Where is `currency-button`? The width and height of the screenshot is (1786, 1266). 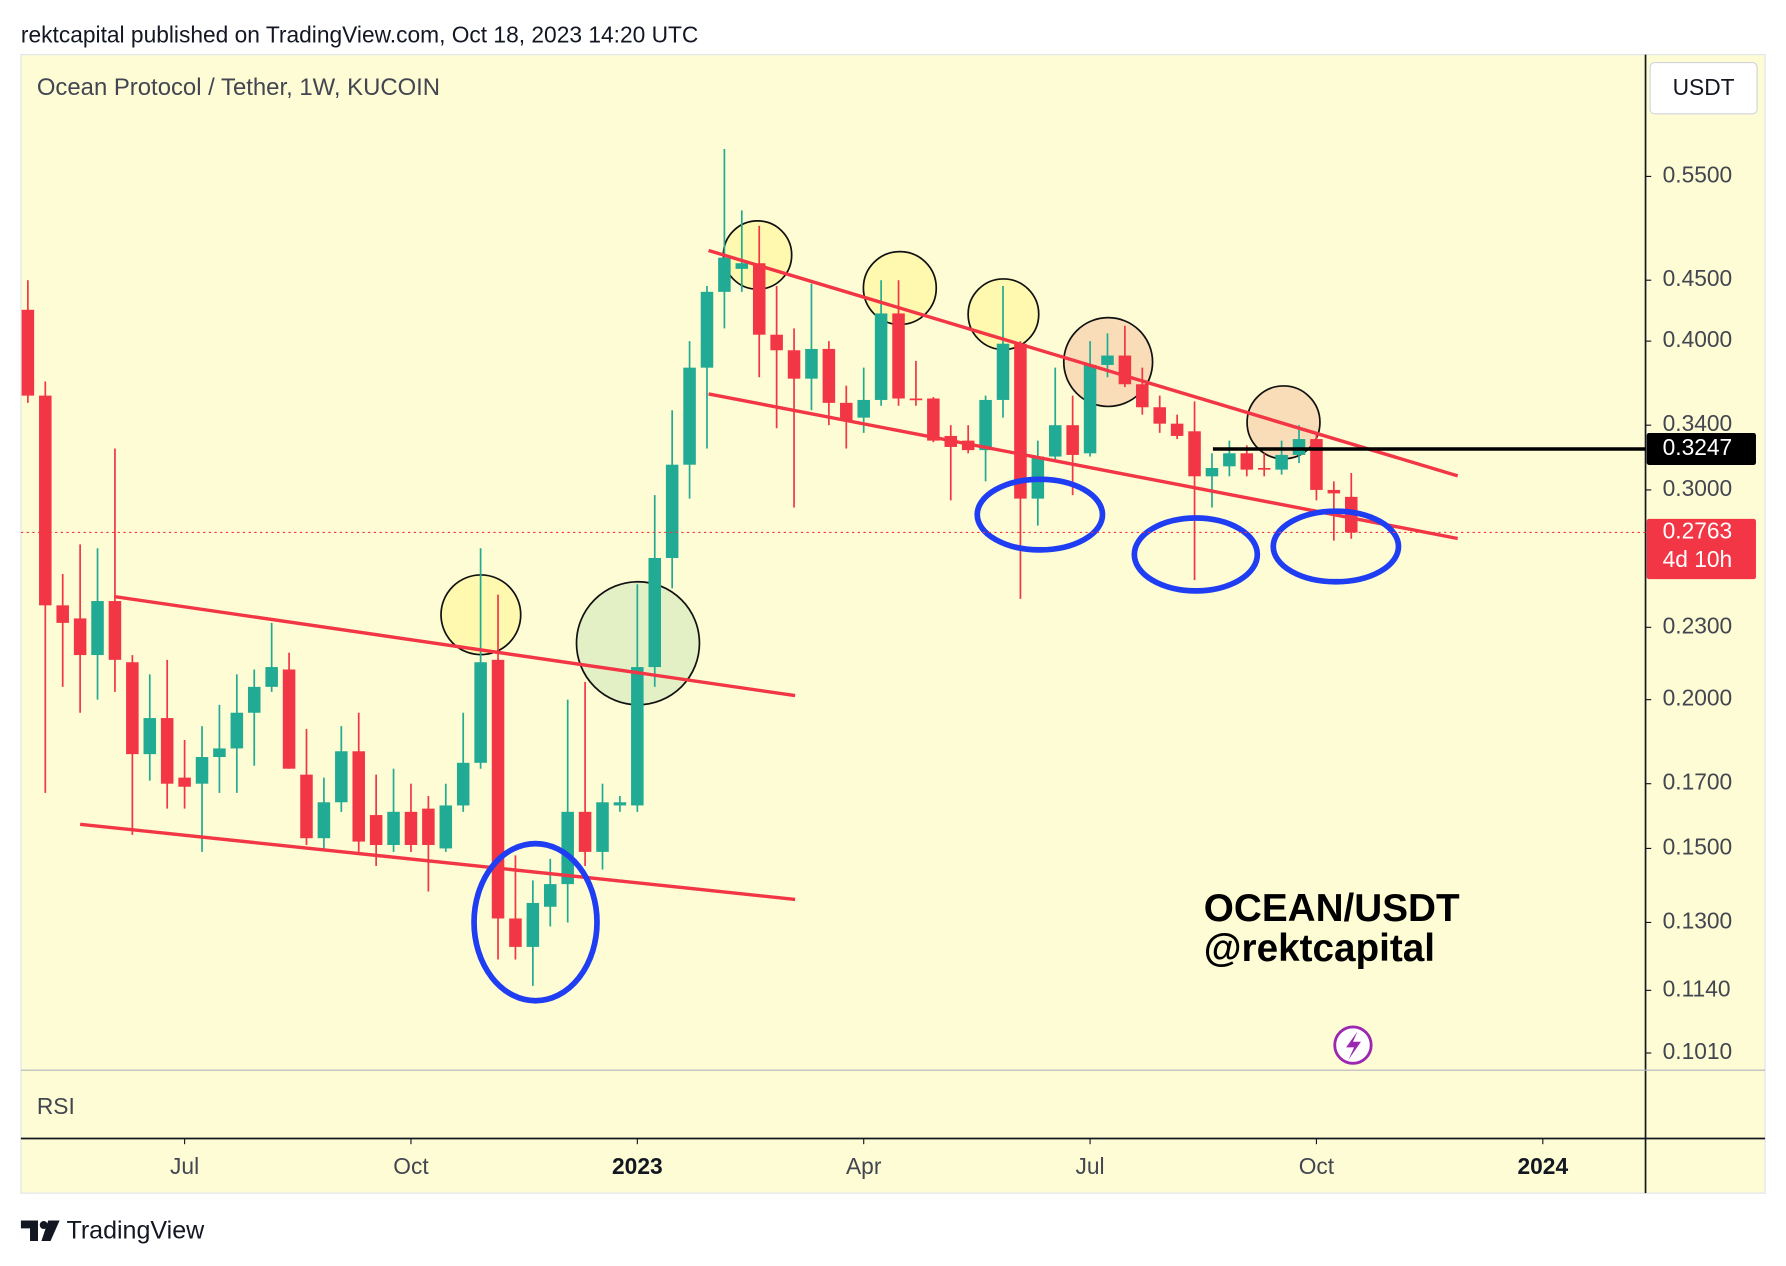
currency-button is located at coordinates (1703, 88).